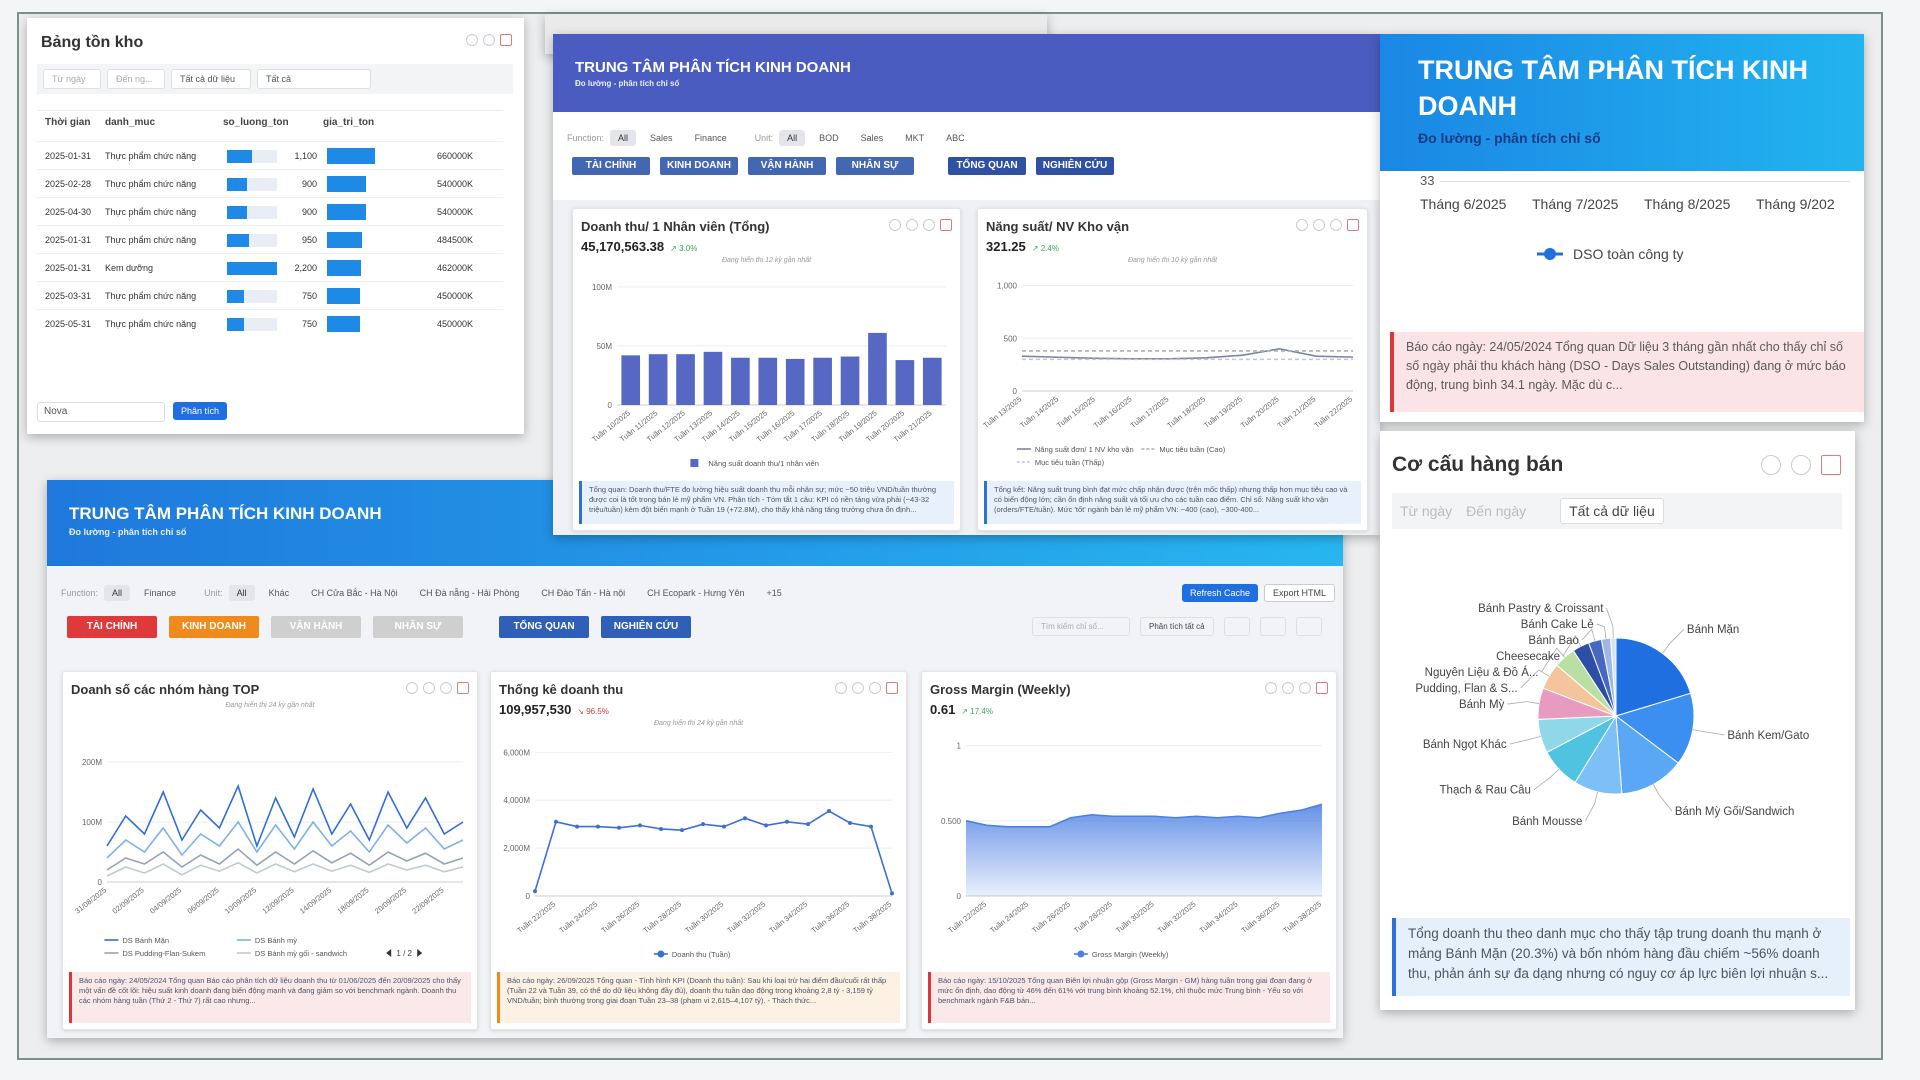 Image resolution: width=1920 pixels, height=1080 pixels. I want to click on action-button: Refresh Cache, so click(1219, 593).